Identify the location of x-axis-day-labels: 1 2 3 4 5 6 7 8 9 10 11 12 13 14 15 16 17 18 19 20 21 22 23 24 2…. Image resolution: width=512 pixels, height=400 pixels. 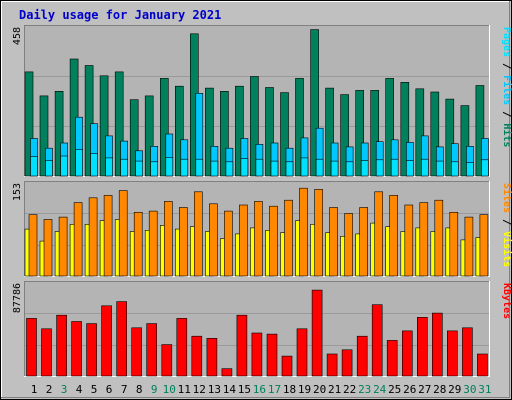
(261, 389).